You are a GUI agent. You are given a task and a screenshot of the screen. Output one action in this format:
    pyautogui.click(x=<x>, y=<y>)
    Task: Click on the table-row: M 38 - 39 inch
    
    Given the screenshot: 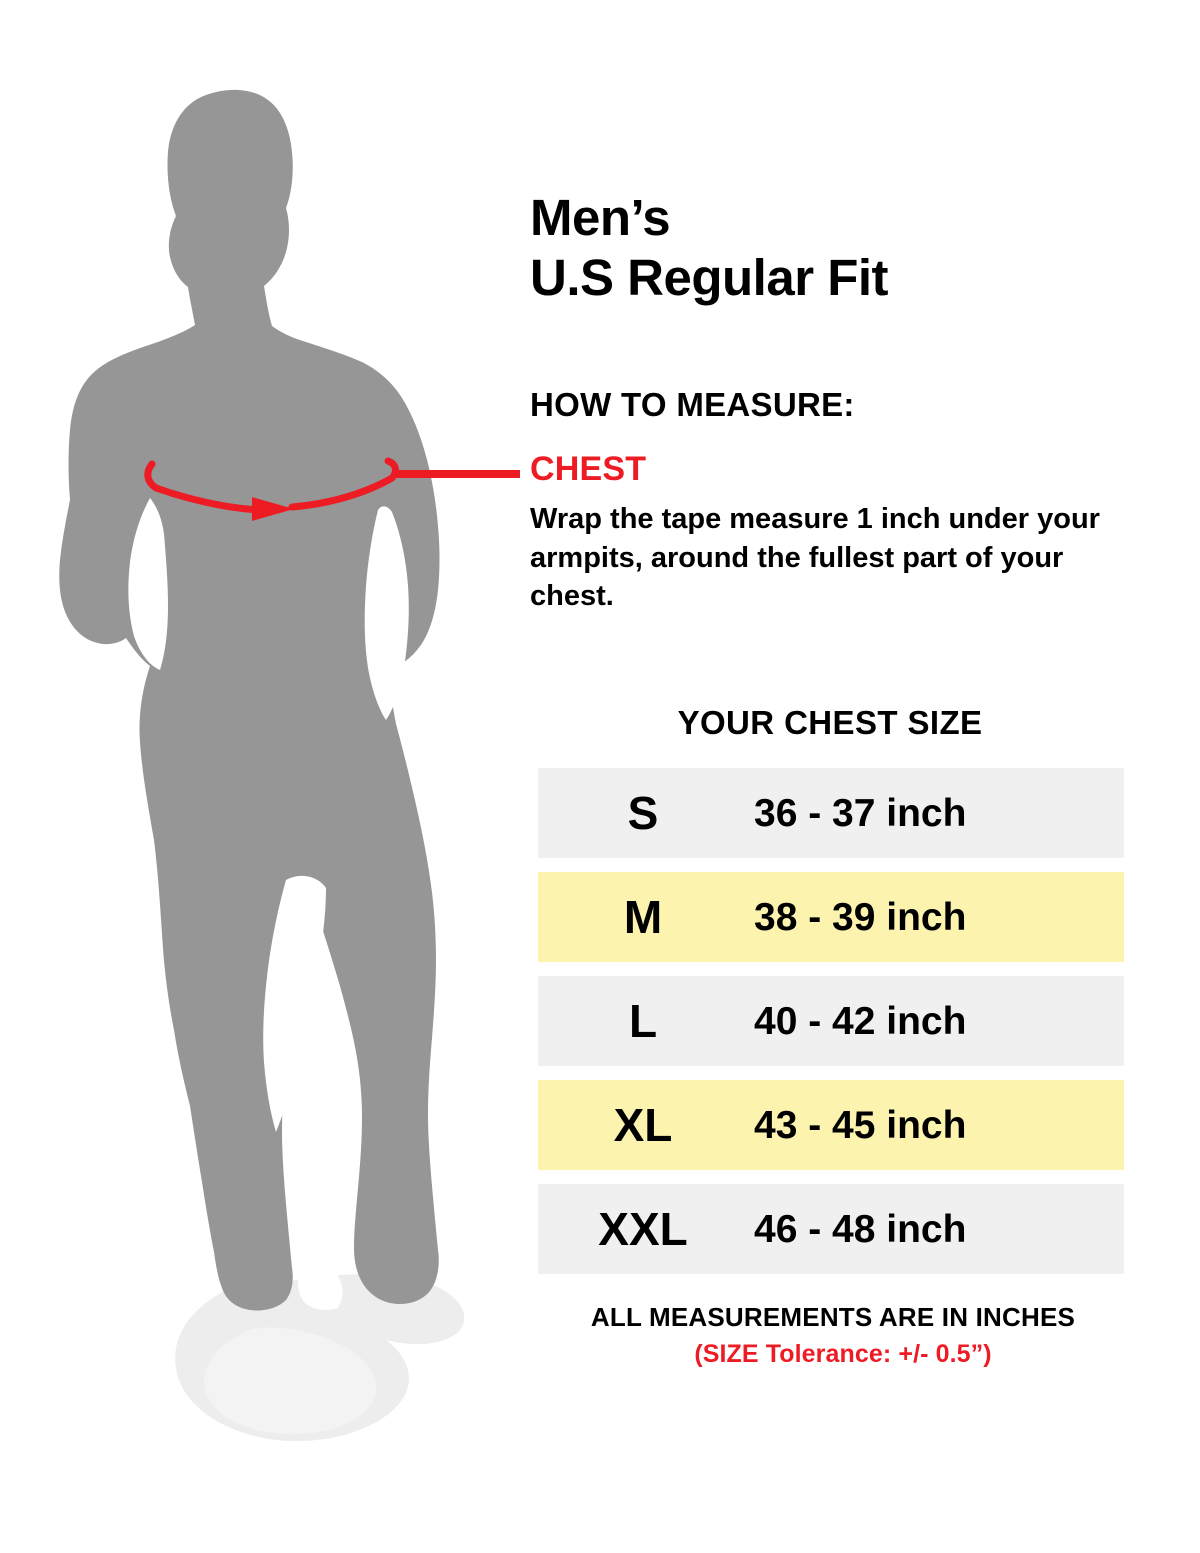 What is the action you would take?
    pyautogui.click(x=831, y=917)
    